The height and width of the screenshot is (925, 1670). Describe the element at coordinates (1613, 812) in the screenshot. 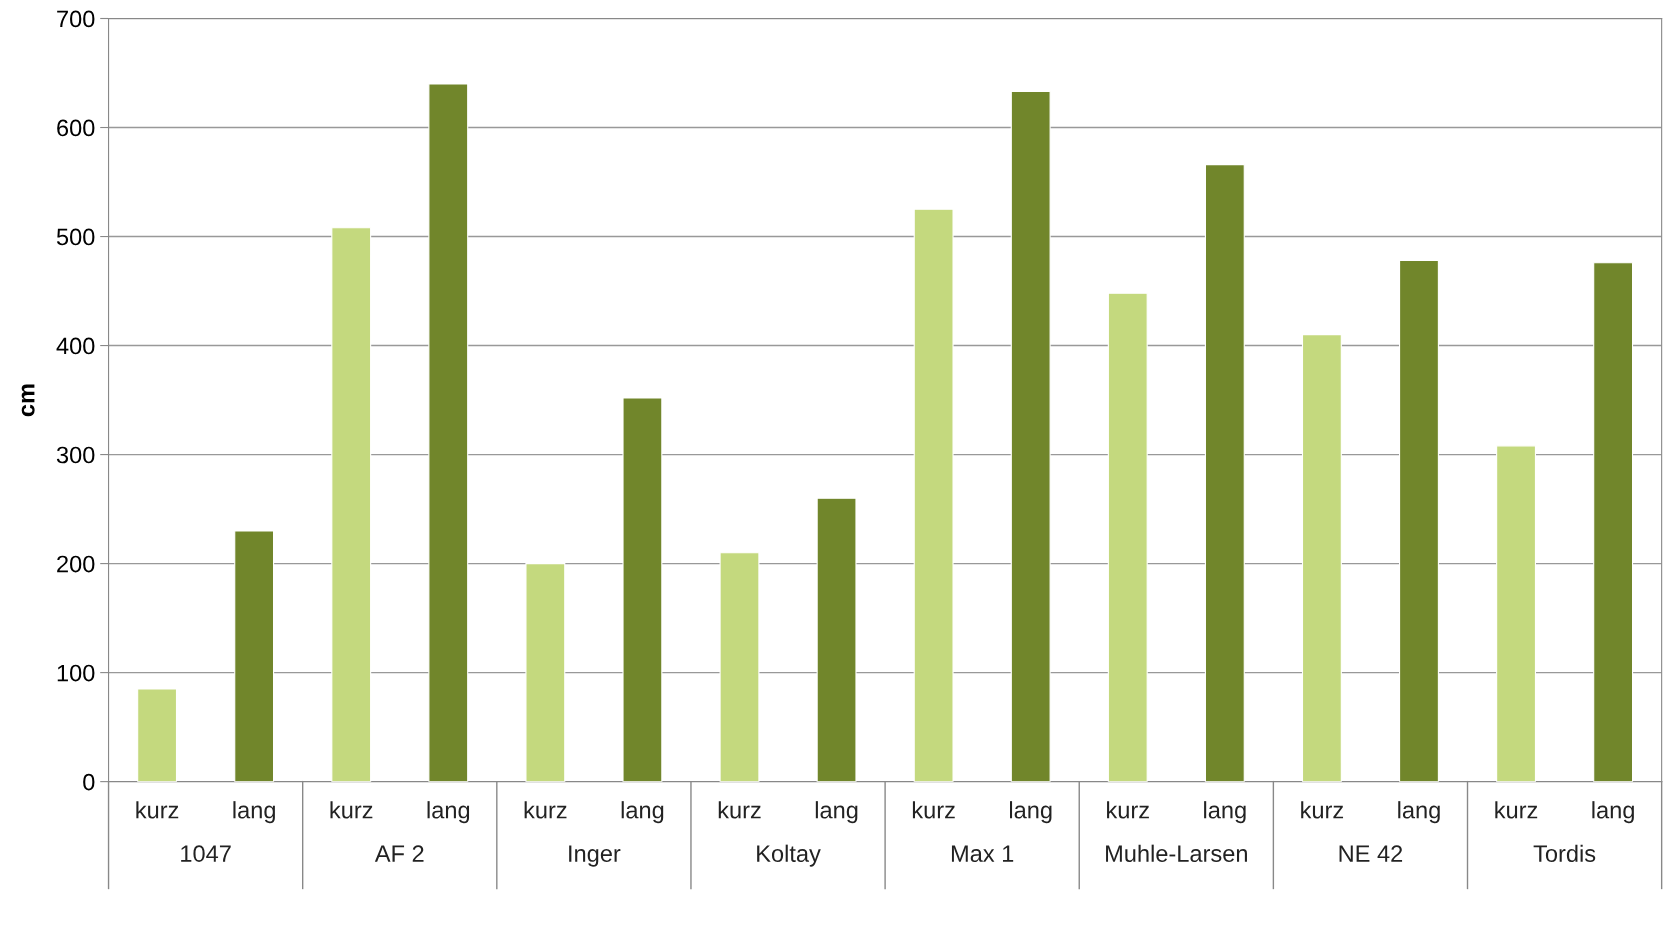

I see `series-label: lang` at that location.